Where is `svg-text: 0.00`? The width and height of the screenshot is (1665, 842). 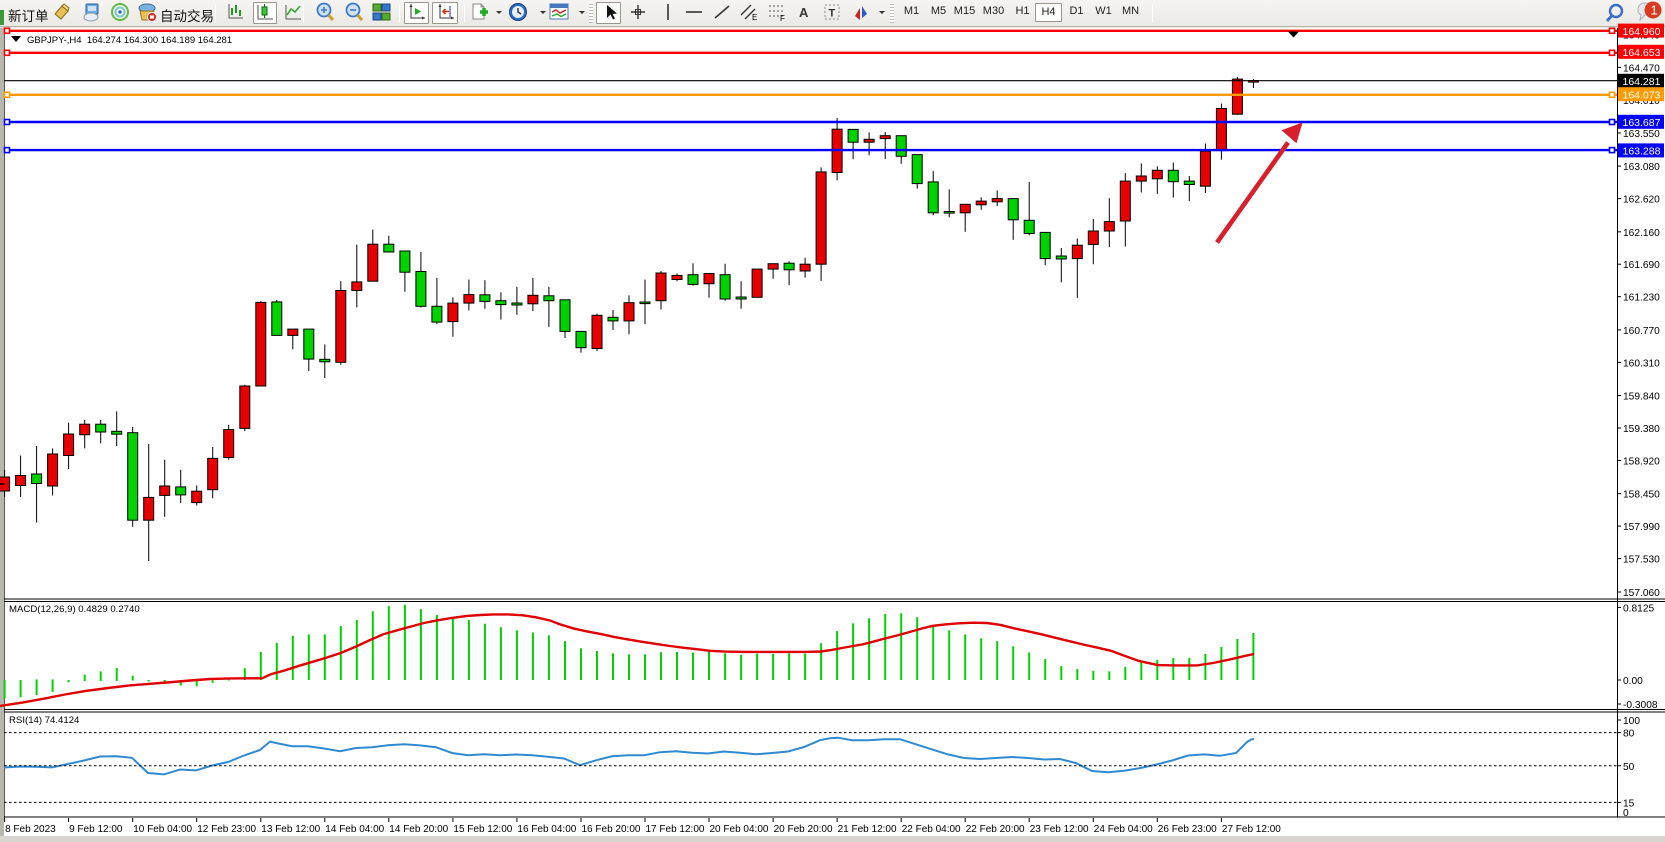
svg-text: 0.00 is located at coordinates (1633, 681).